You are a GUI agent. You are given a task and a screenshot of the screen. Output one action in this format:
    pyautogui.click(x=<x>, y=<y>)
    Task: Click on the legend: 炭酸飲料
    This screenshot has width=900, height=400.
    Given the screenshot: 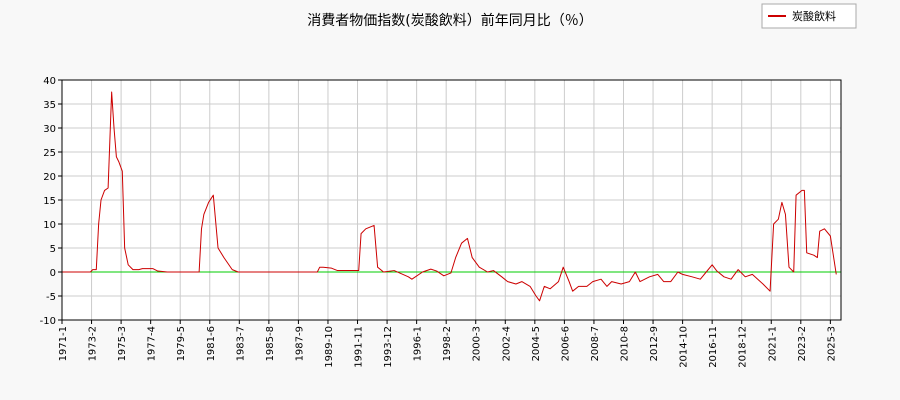 What is the action you would take?
    pyautogui.click(x=809, y=16)
    